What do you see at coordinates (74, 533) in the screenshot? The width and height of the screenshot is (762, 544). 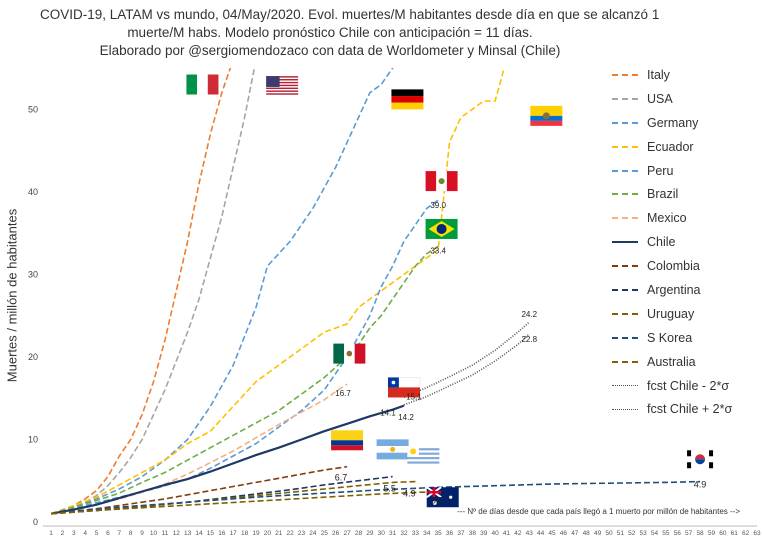 I see `x-tick-label: 3` at bounding box center [74, 533].